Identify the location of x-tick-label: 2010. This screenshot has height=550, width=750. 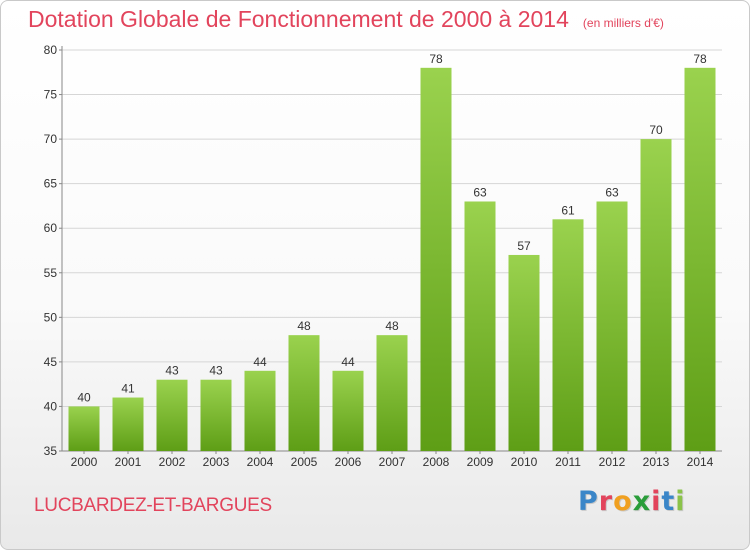
(524, 462).